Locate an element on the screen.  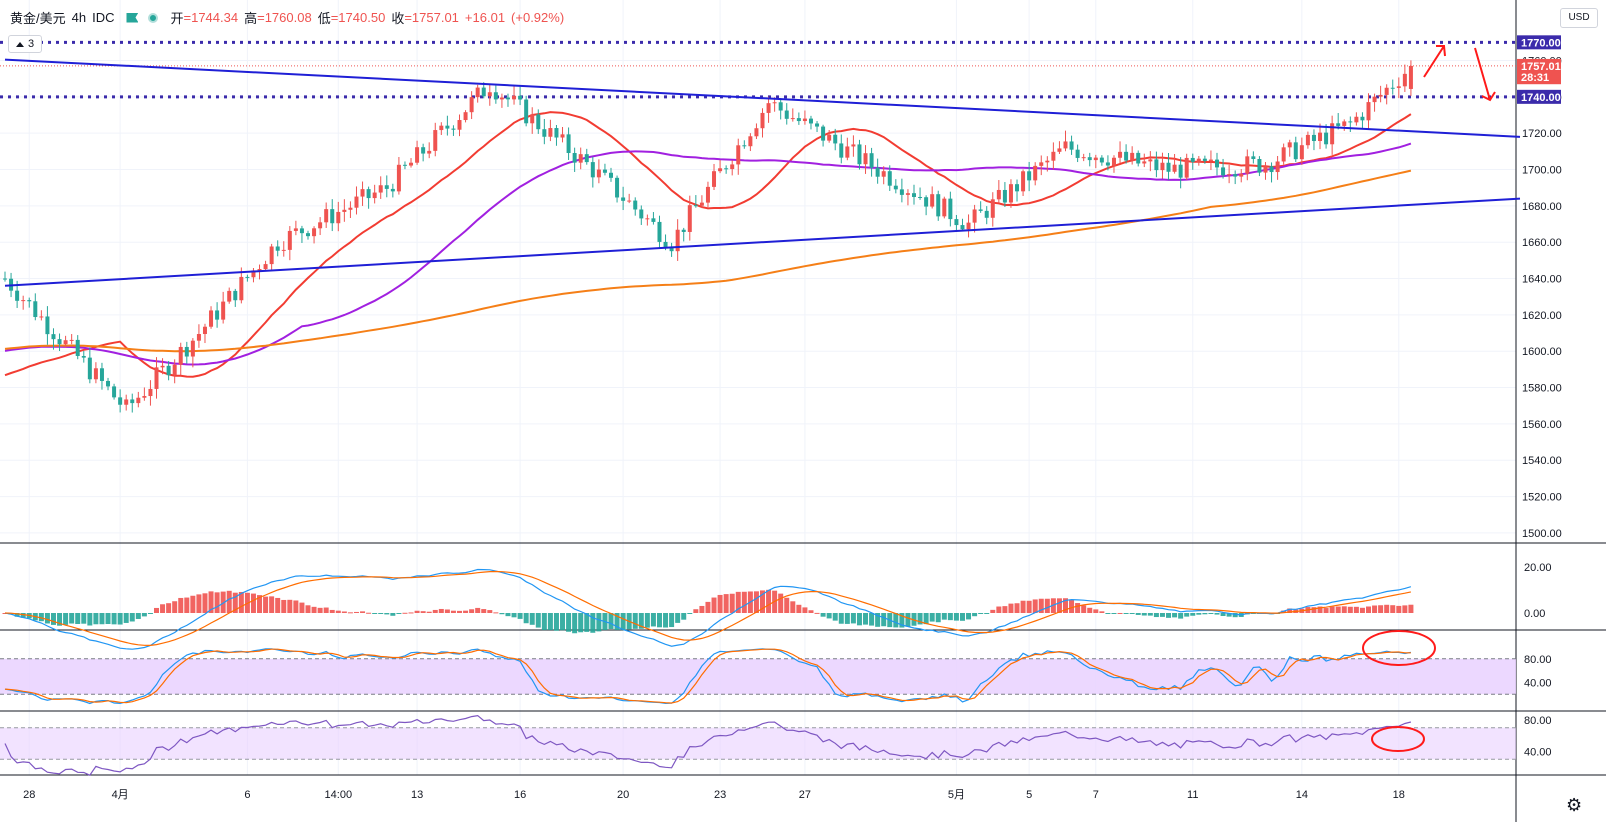
highlight-circle is located at coordinates (1399, 648).